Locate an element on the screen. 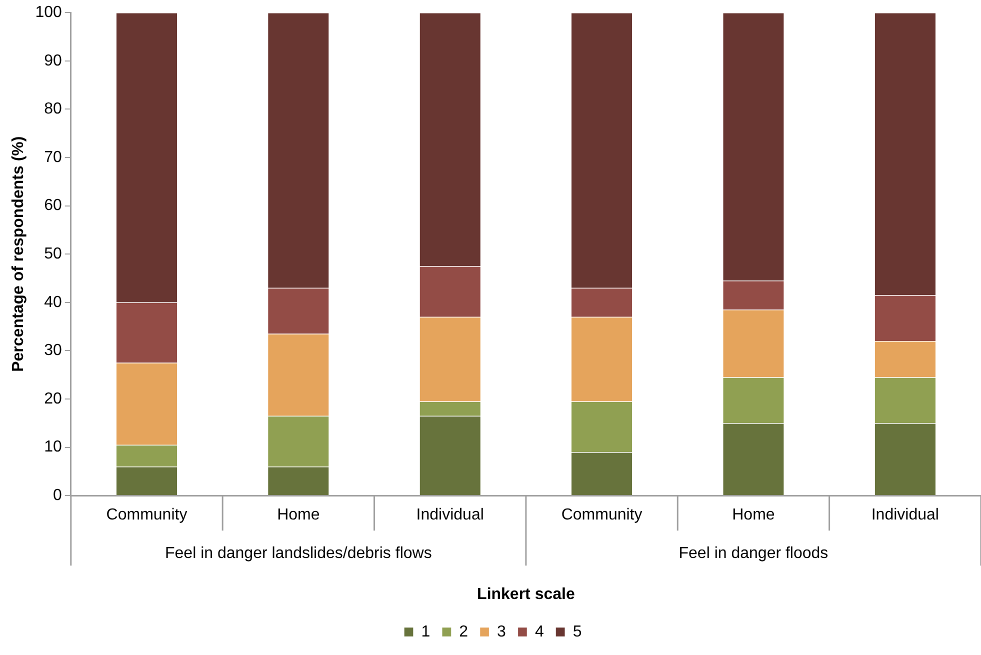  legend-label: 4 is located at coordinates (539, 631).